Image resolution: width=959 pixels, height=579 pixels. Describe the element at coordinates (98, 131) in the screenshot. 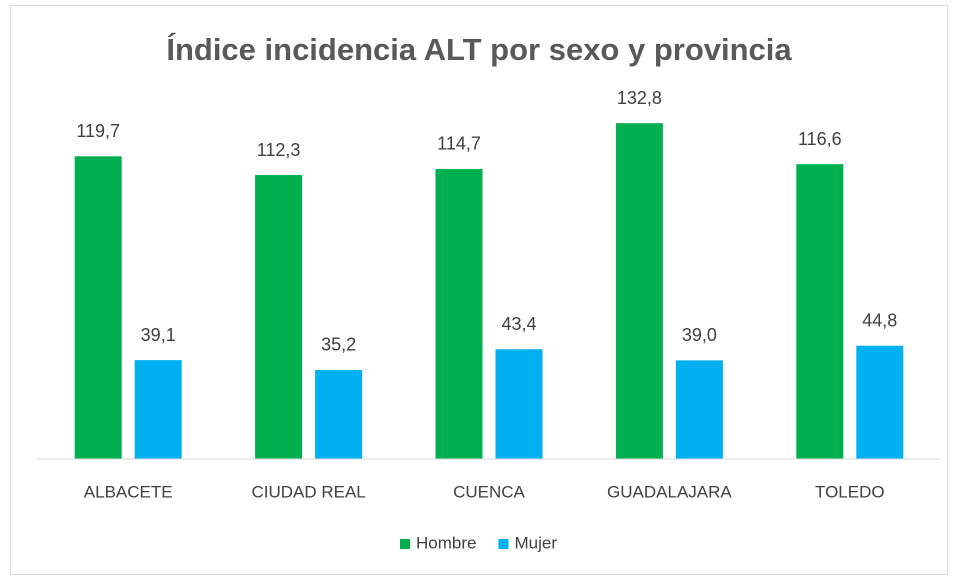

I see `data-label: 119,7` at that location.